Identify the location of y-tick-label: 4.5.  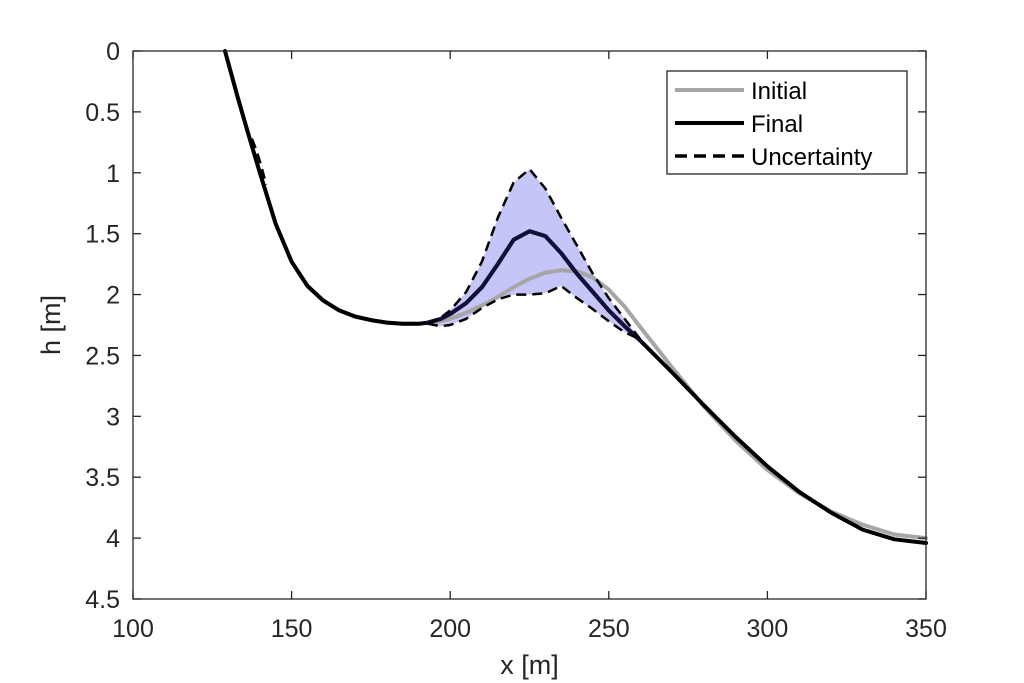
(102, 600).